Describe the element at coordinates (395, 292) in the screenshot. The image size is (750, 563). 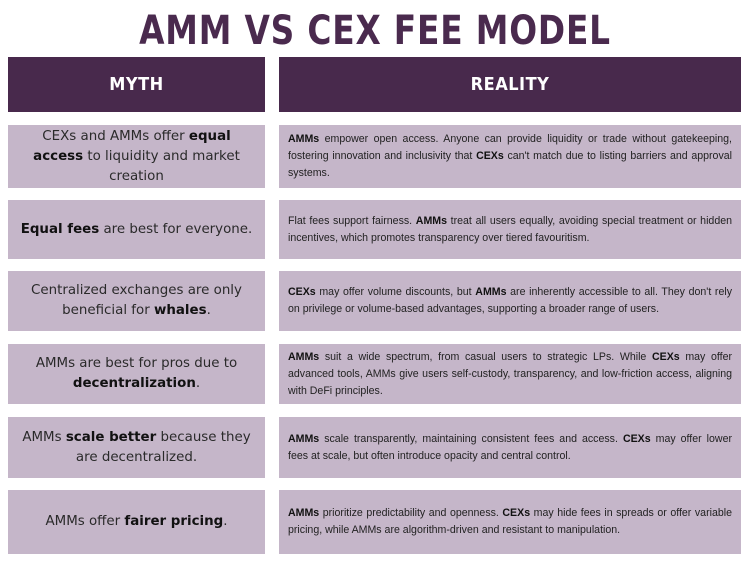
I see `text-segment: may offer volume discounts, but` at that location.